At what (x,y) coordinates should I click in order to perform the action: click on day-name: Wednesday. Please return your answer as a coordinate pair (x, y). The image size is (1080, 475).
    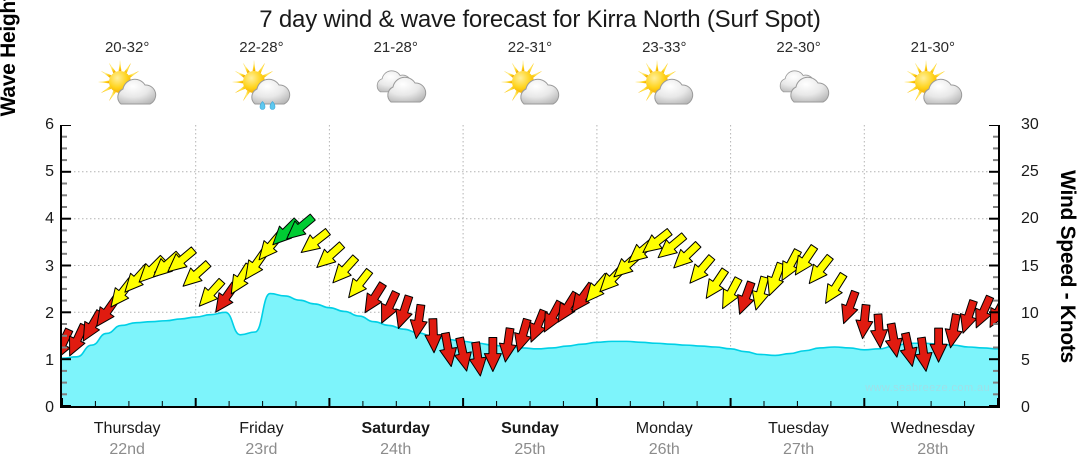
    Looking at the image, I should click on (932, 428).